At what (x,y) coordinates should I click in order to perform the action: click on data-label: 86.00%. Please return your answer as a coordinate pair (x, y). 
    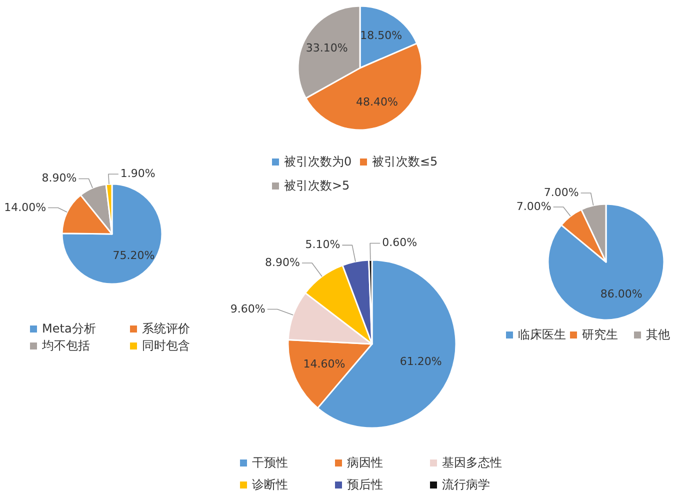
    Looking at the image, I should click on (621, 294).